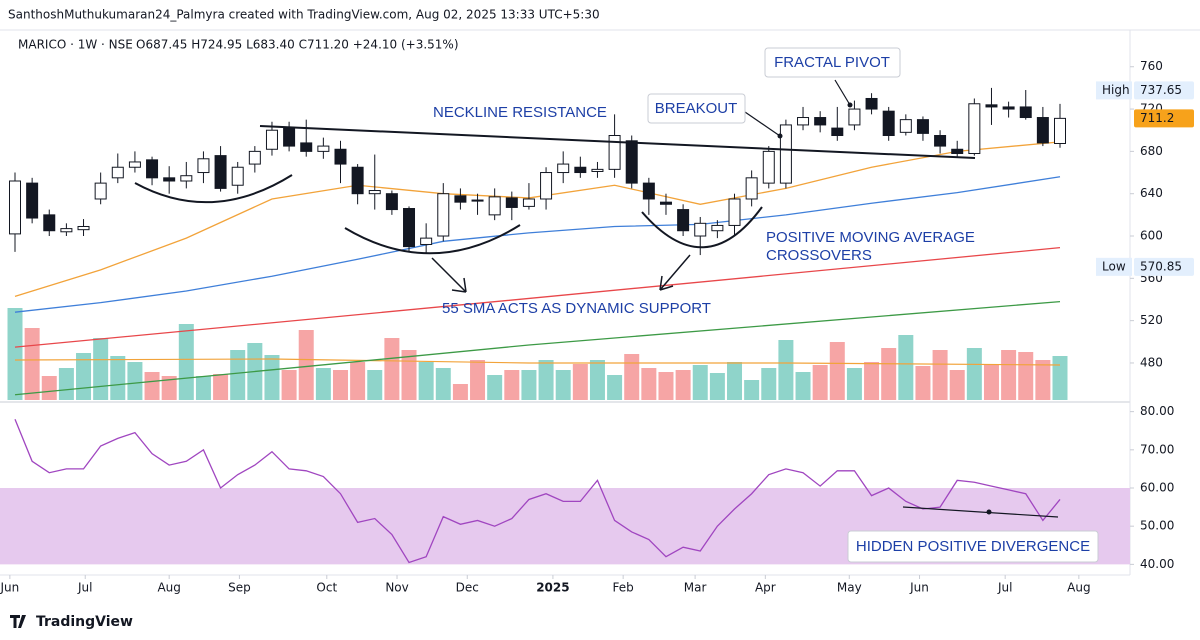 This screenshot has height=640, width=1200. What do you see at coordinates (819, 255) in the screenshot?
I see `annotation: CROSSOVERS` at bounding box center [819, 255].